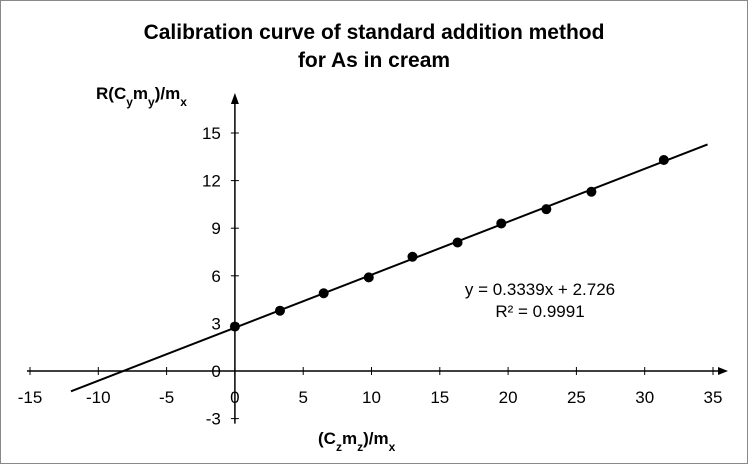 The height and width of the screenshot is (464, 748). I want to click on x-tick-label: 25, so click(576, 397).